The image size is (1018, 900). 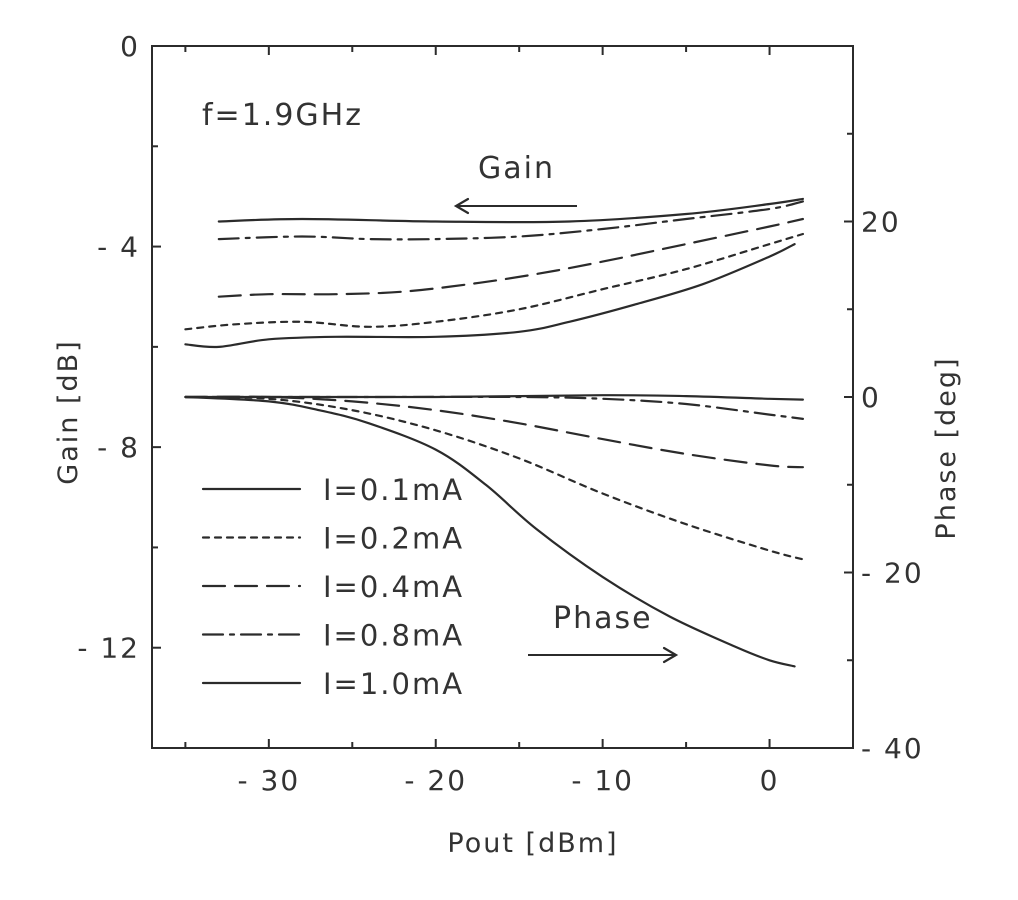 What do you see at coordinates (393, 684) in the screenshot?
I see `legend-label: I=1.0mA` at bounding box center [393, 684].